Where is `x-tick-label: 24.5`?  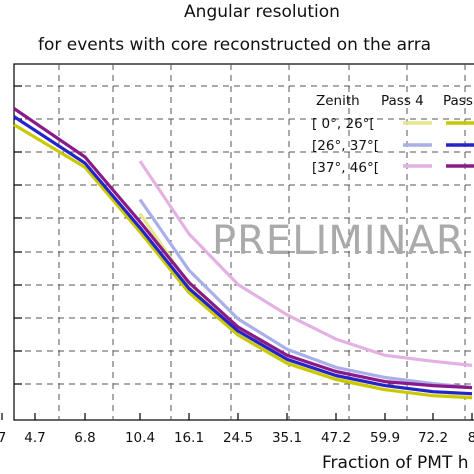
x-tick-label: 24.5 is located at coordinates (238, 438).